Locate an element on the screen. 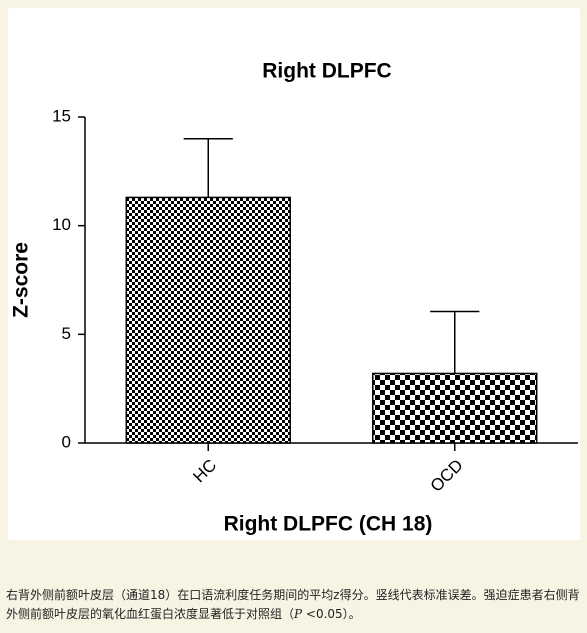  y-tick-label: 15 is located at coordinates (61, 115).